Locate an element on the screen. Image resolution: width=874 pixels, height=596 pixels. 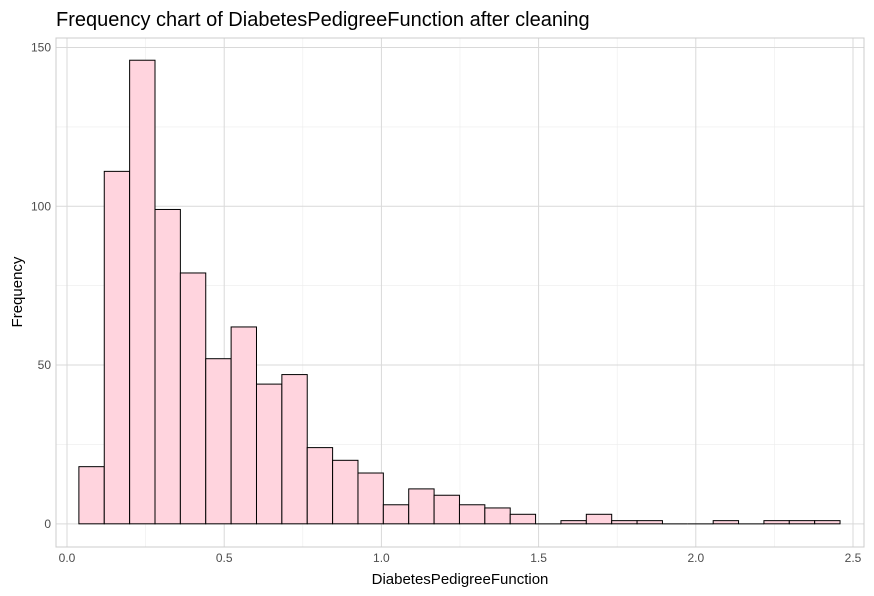
y-tick-label: 100 is located at coordinates (41, 206).